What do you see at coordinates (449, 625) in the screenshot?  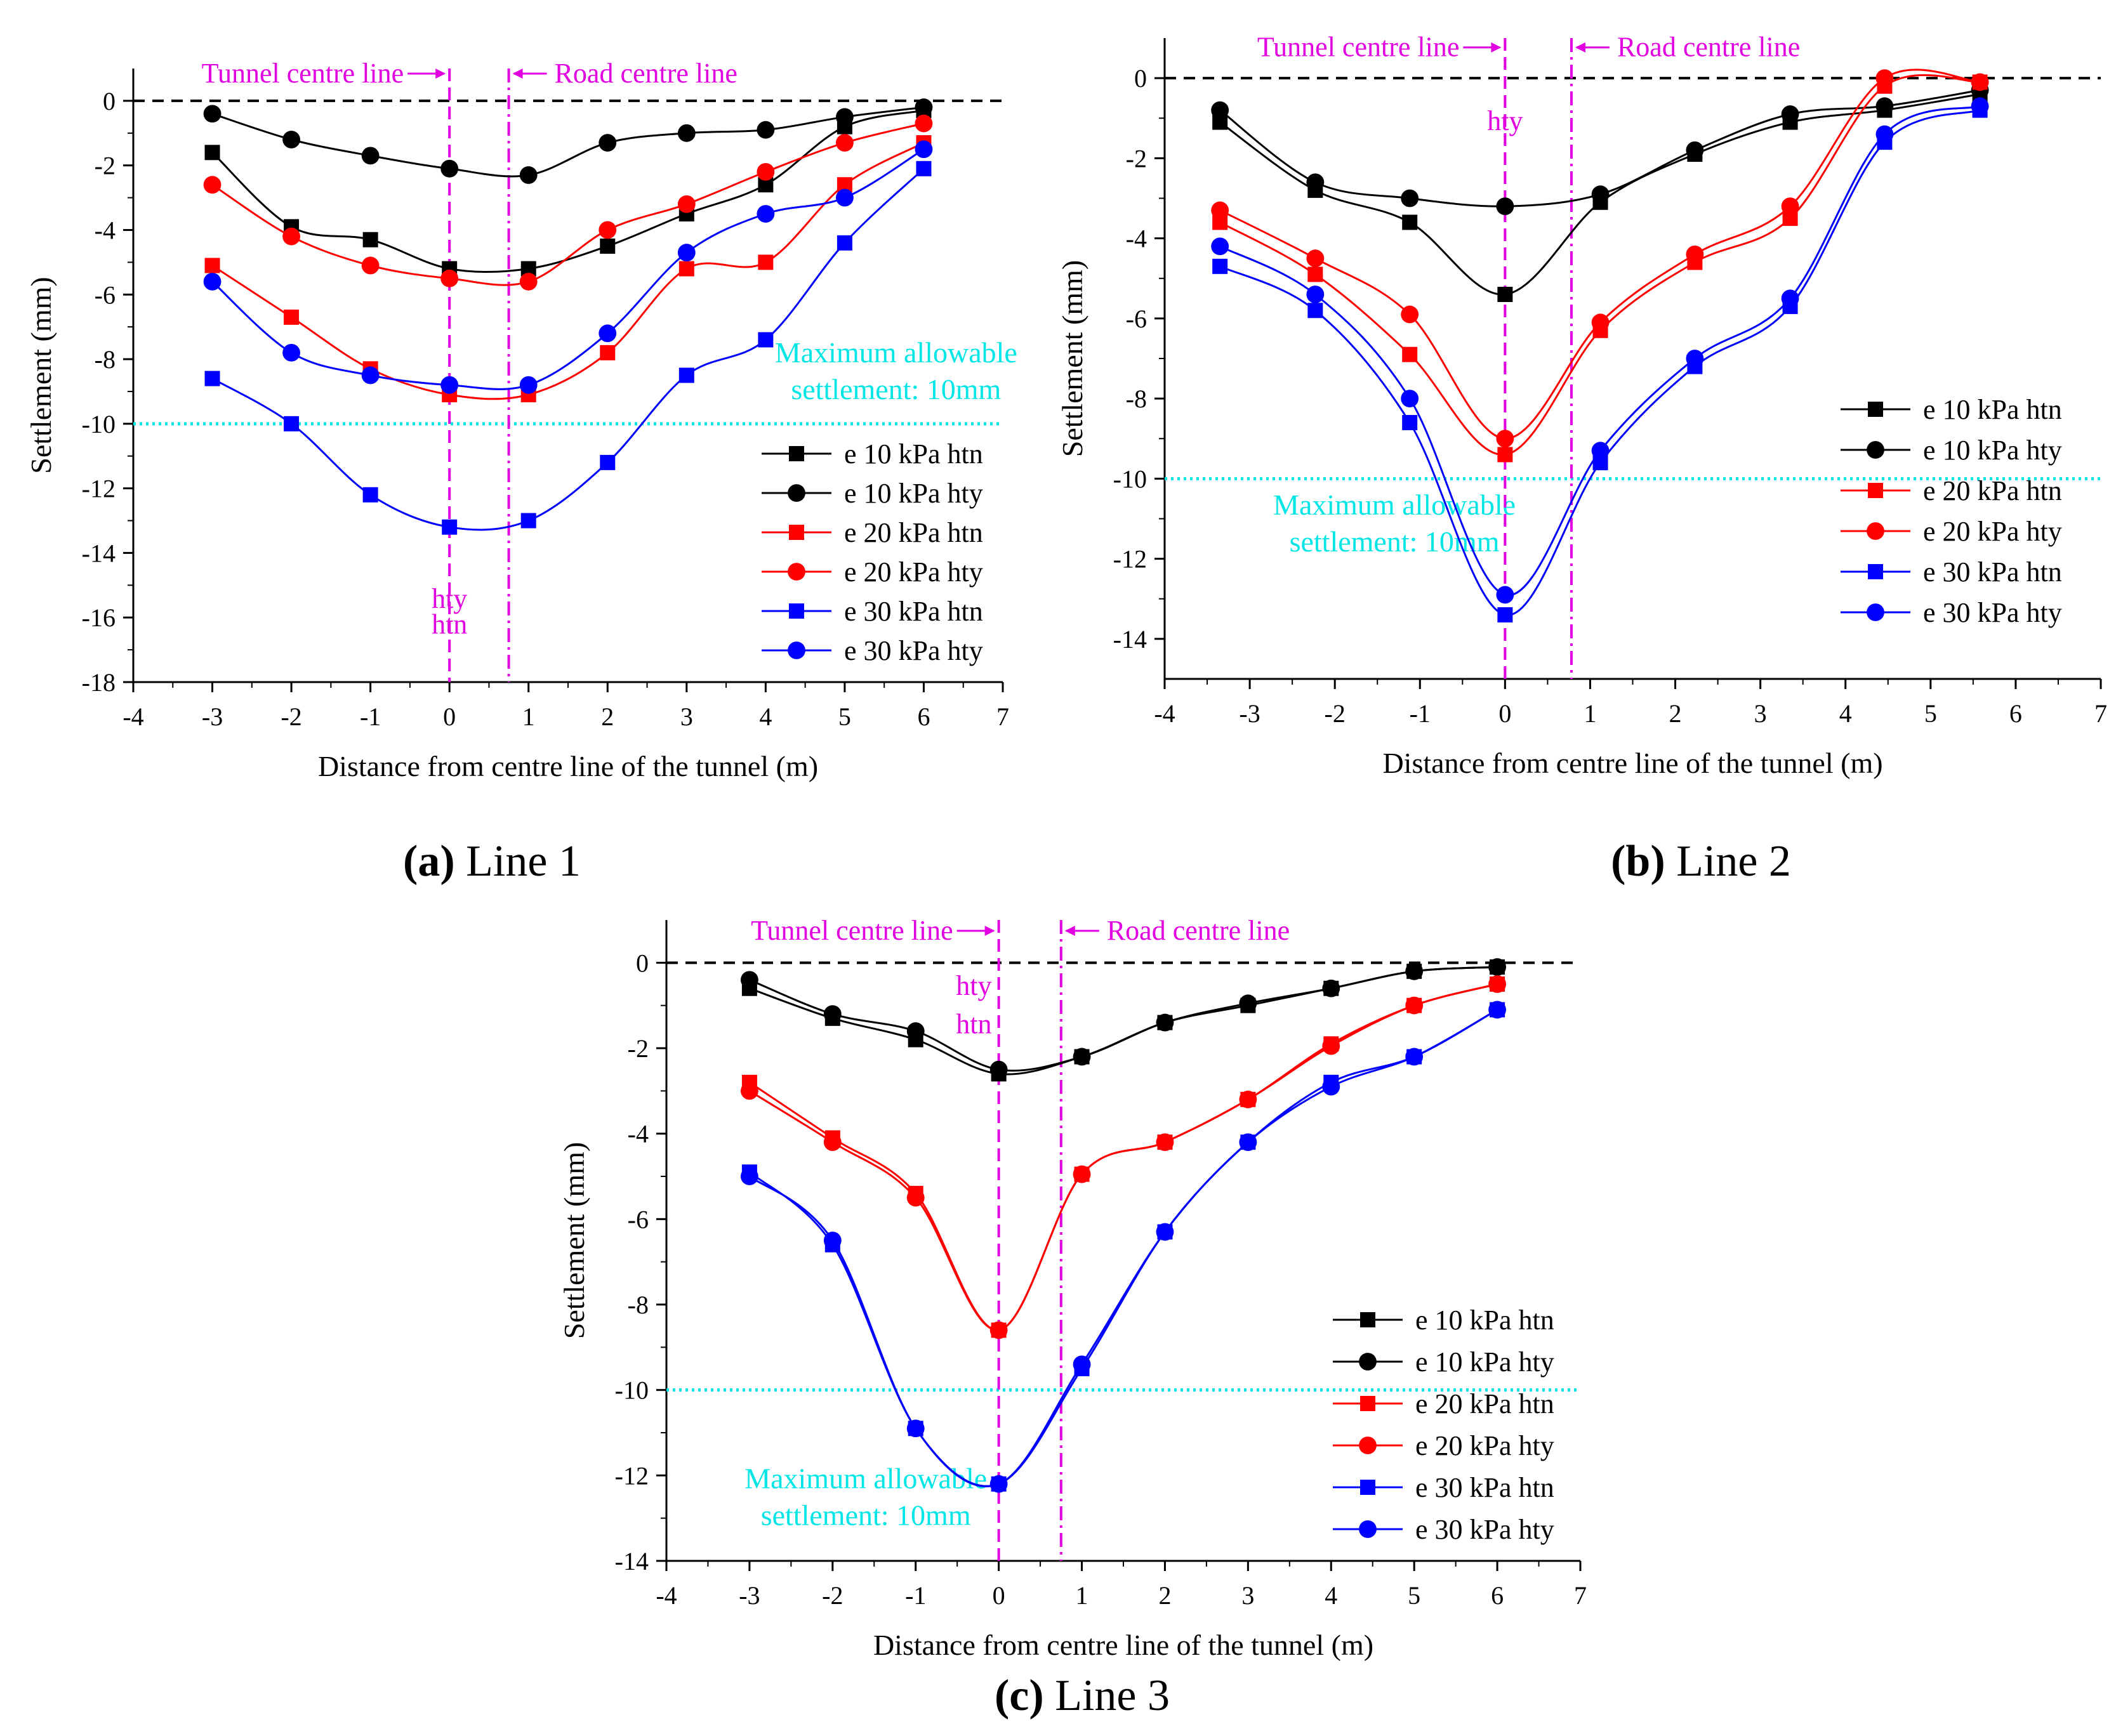 I see `htn-label: htn` at bounding box center [449, 625].